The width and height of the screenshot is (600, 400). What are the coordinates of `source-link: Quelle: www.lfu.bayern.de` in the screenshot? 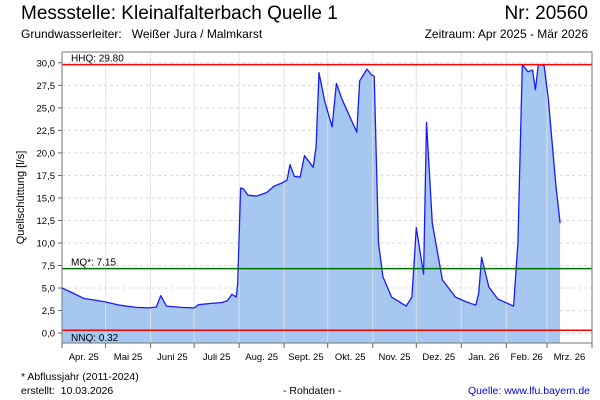 It's located at (529, 391).